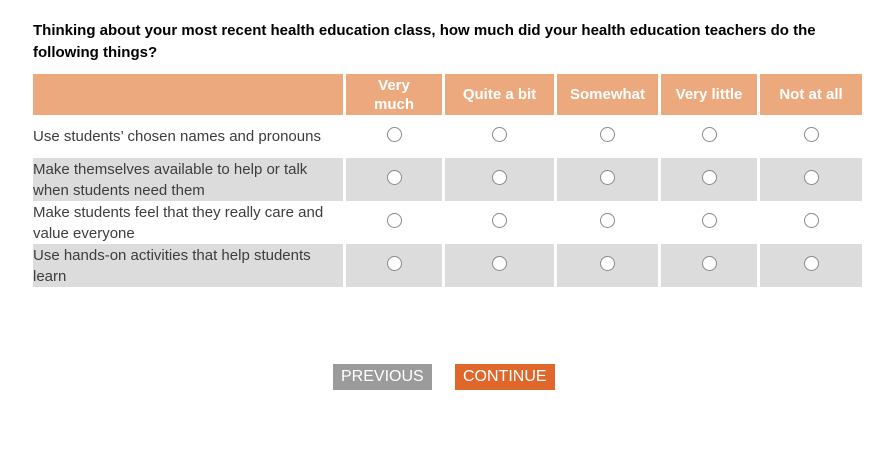  What do you see at coordinates (499, 134) in the screenshot?
I see `radio-button-r1-quite-a-bit` at bounding box center [499, 134].